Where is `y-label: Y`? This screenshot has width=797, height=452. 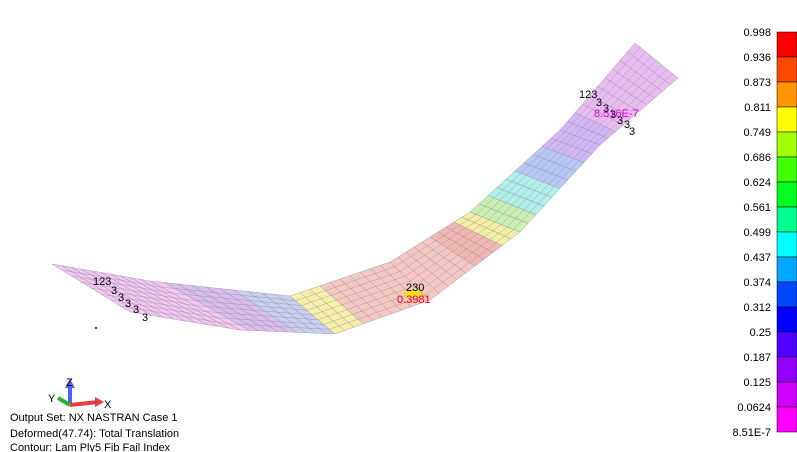
y-label: Y is located at coordinates (52, 399).